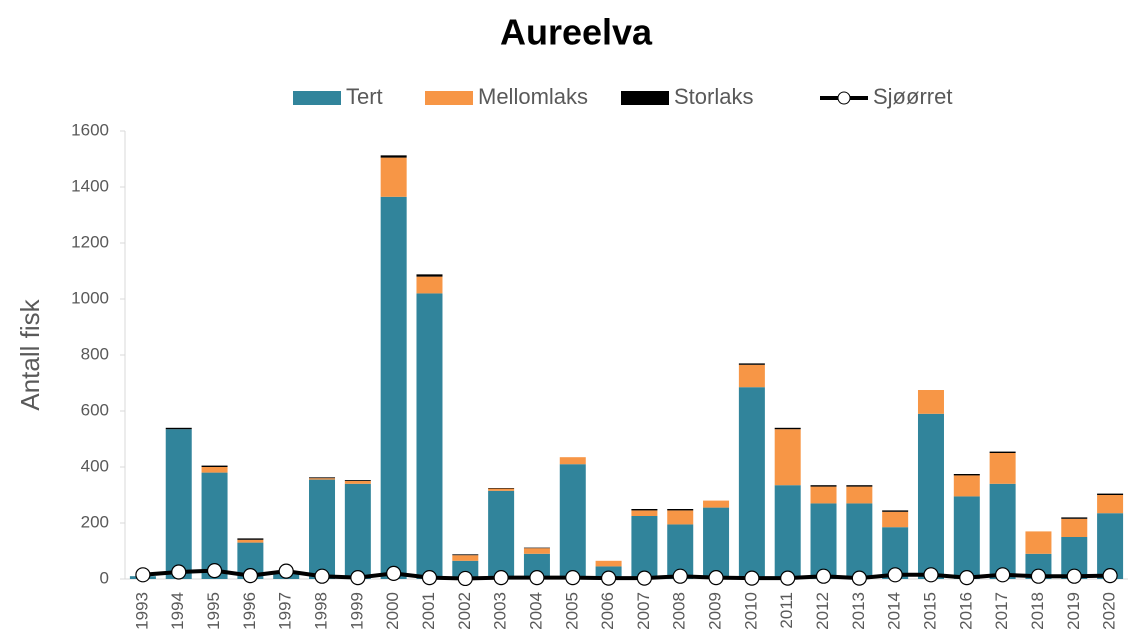  What do you see at coordinates (213, 611) in the screenshot?
I see `x-tick-label: 1995` at bounding box center [213, 611].